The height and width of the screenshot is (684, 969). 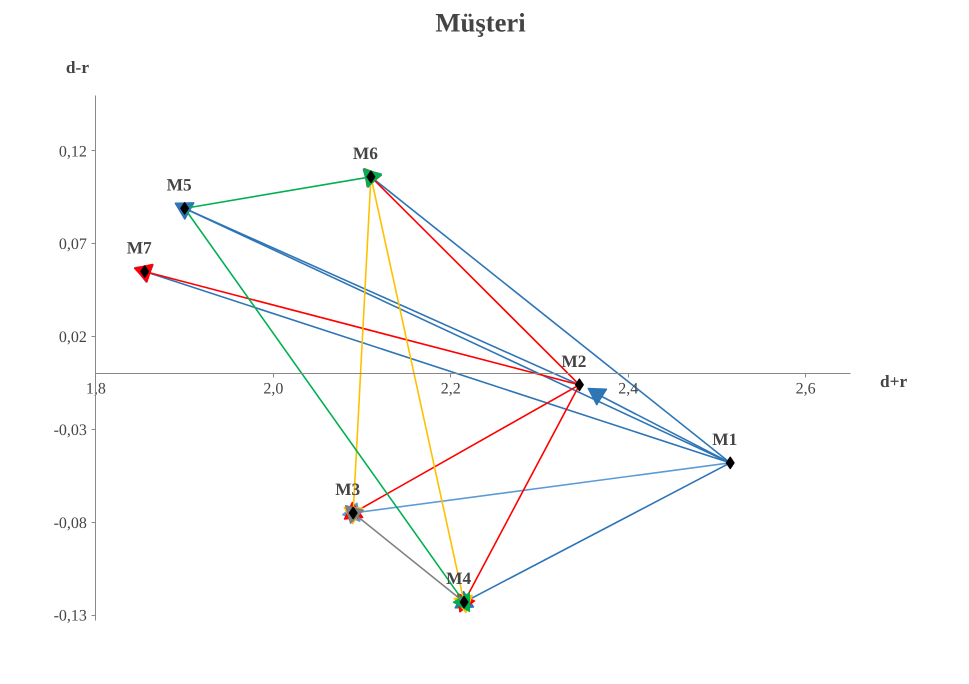 I want to click on x-axis-title: d+r, so click(x=894, y=382).